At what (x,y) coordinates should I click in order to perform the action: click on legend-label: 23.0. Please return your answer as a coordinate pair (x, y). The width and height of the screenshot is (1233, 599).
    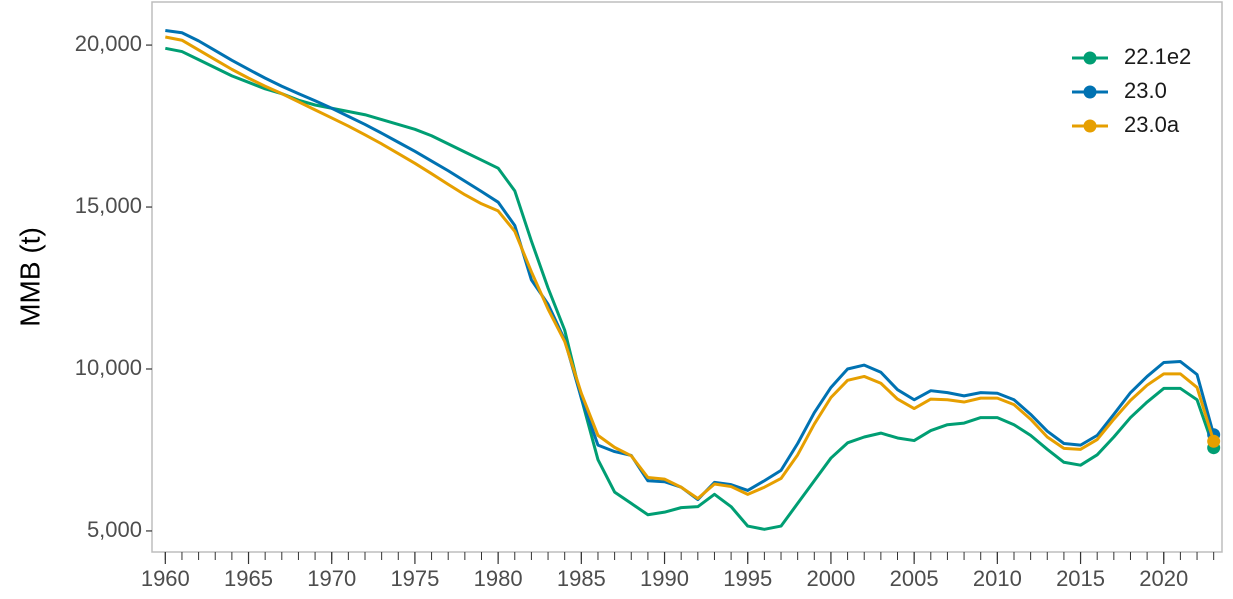
    Looking at the image, I should click on (1145, 90).